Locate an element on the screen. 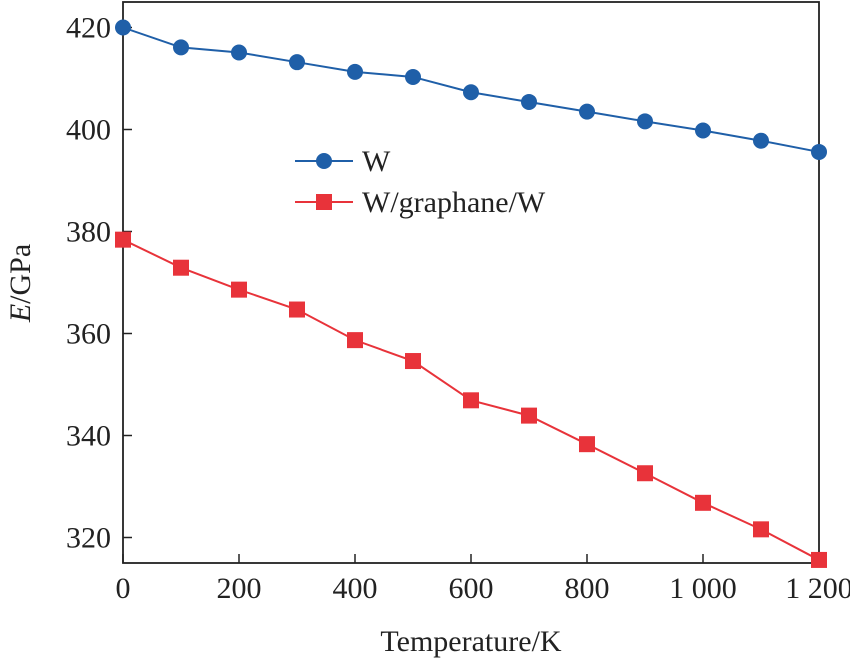  x-tick-label: 0 is located at coordinates (123, 588).